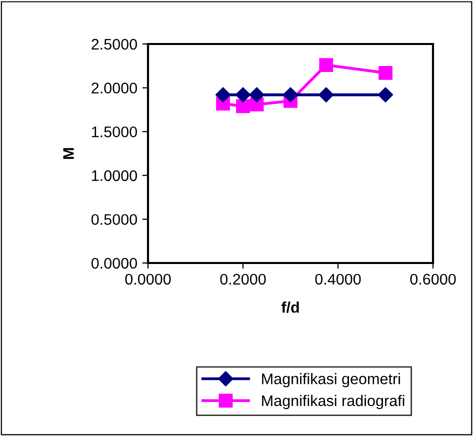 The image size is (475, 436). Describe the element at coordinates (114, 219) in the screenshot. I see `y-tick-label: 0.5000` at that location.